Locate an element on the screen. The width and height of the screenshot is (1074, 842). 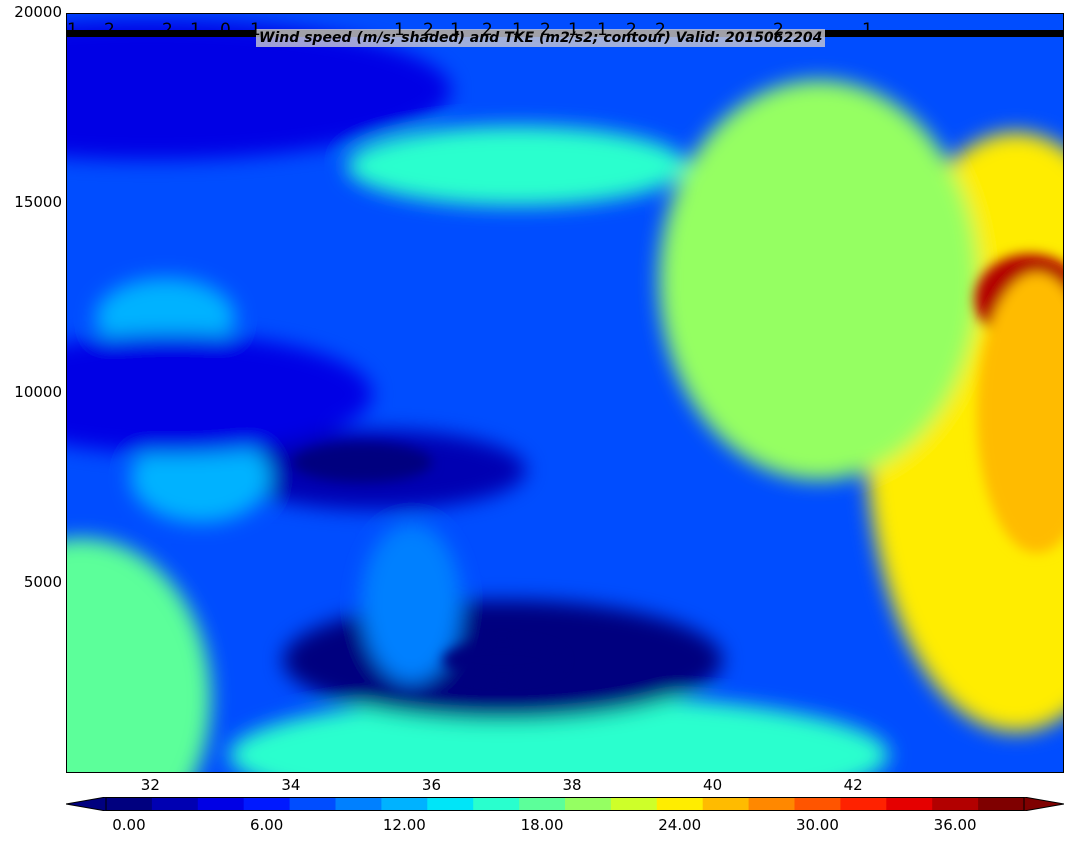
x-tick-label: 34 is located at coordinates (291, 785).